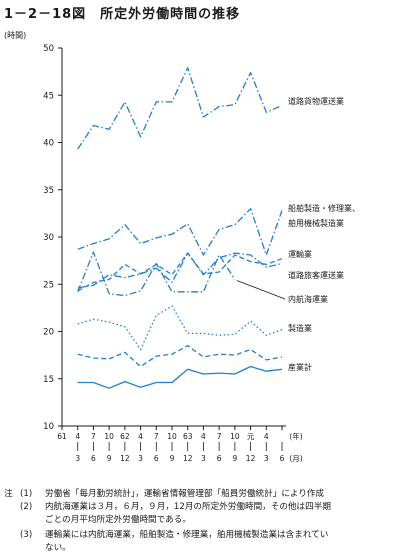  Describe the element at coordinates (324, 208) in the screenshot. I see `series-label: 船舶製造・修理業、` at that location.